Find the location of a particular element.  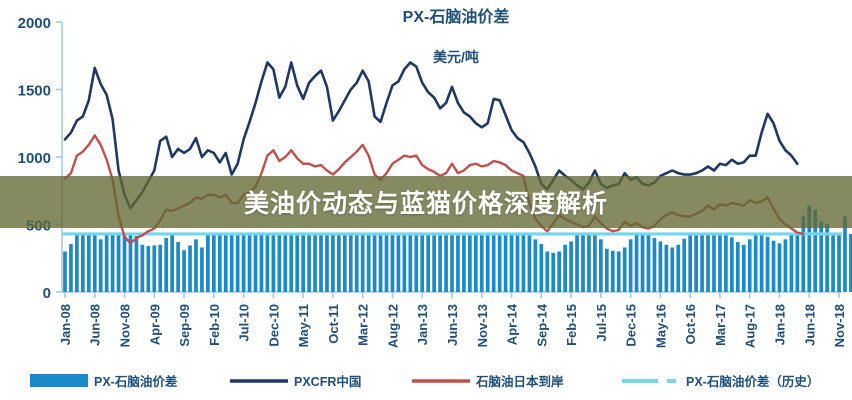

chart-subtitle: 美元/吨 is located at coordinates (456, 57).